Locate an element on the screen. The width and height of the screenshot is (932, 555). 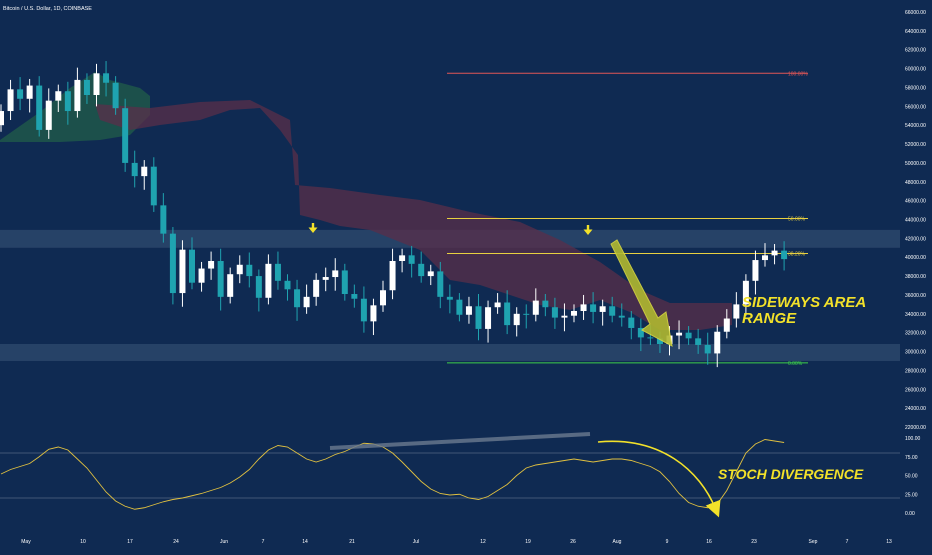
stochastic-panel is located at coordinates (450, 475).